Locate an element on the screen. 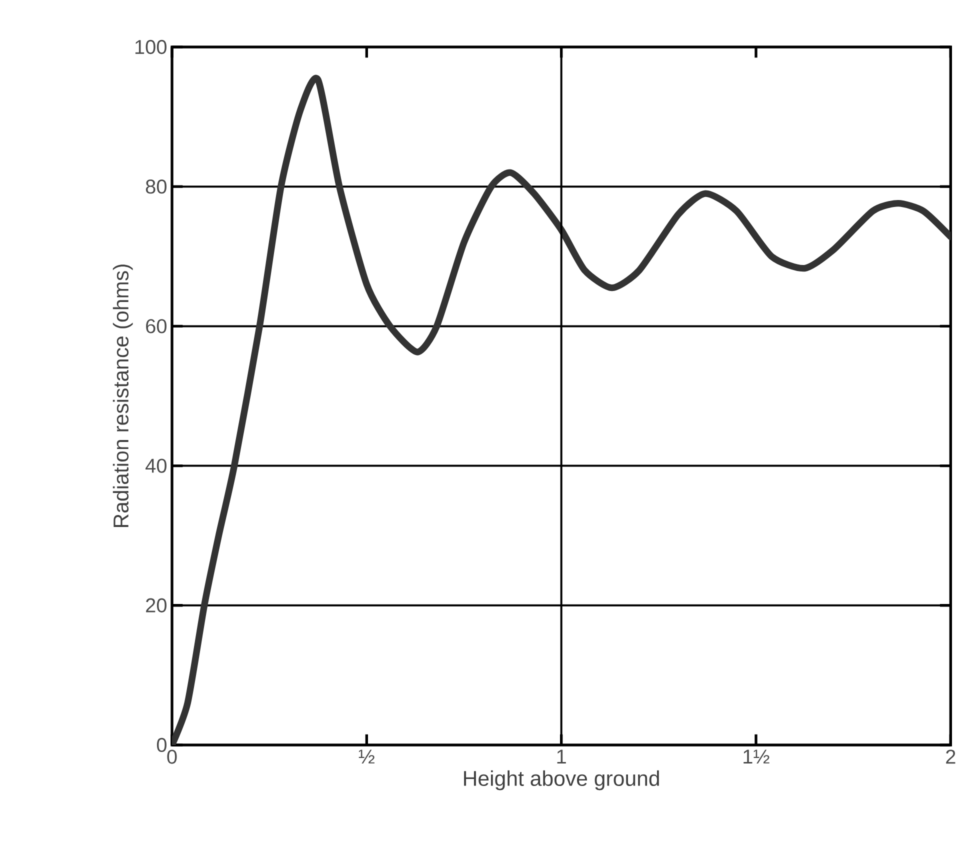 This screenshot has width=972, height=850. x-tick-label: 2 is located at coordinates (951, 757).